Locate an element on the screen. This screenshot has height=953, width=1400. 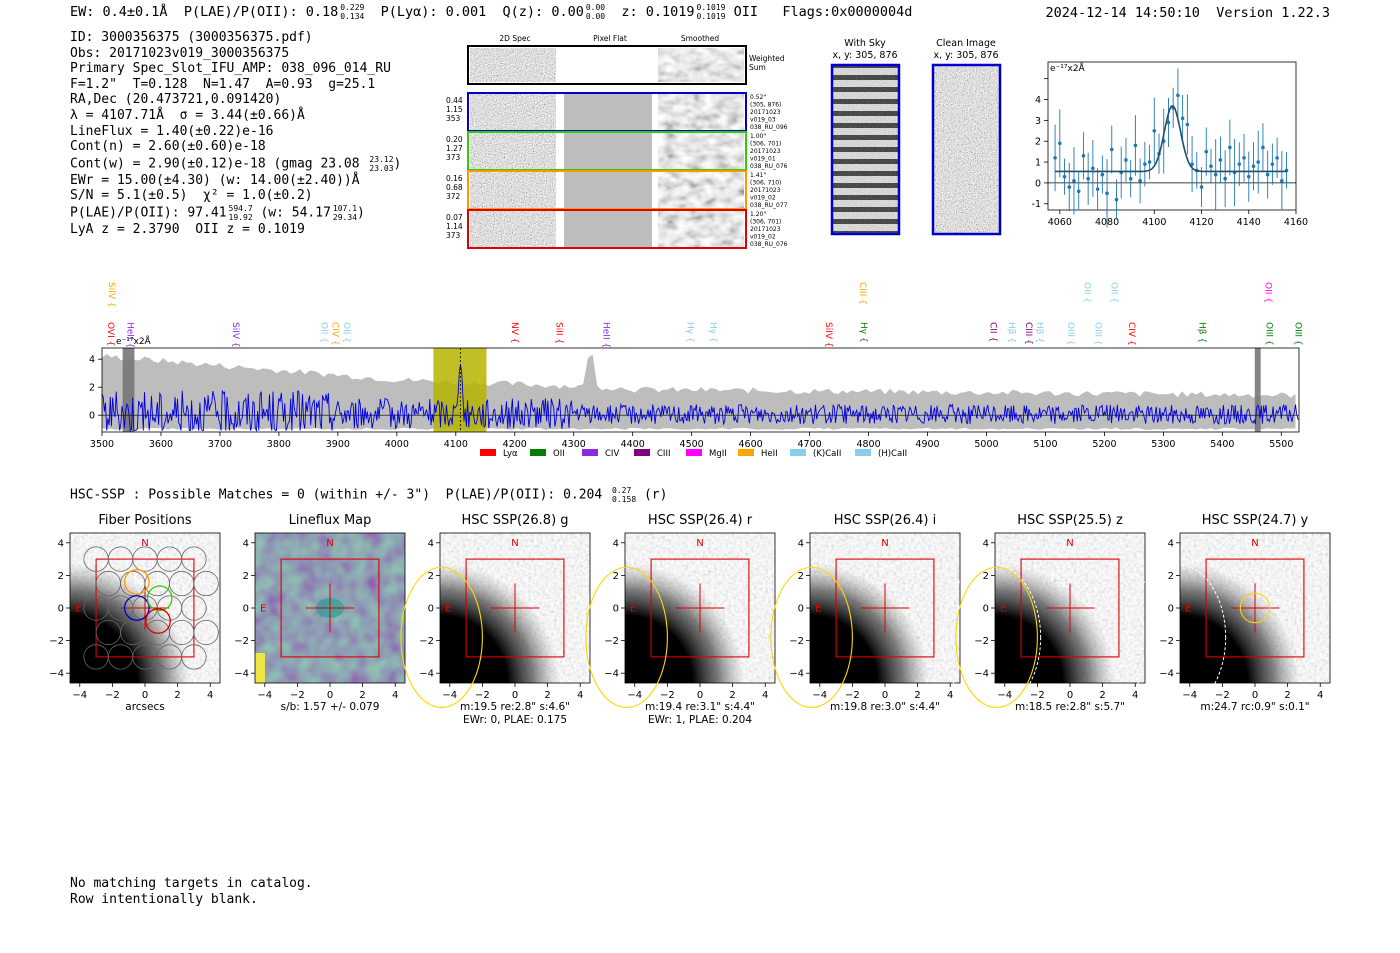
fit-plot-frame is located at coordinates (1172, 136).